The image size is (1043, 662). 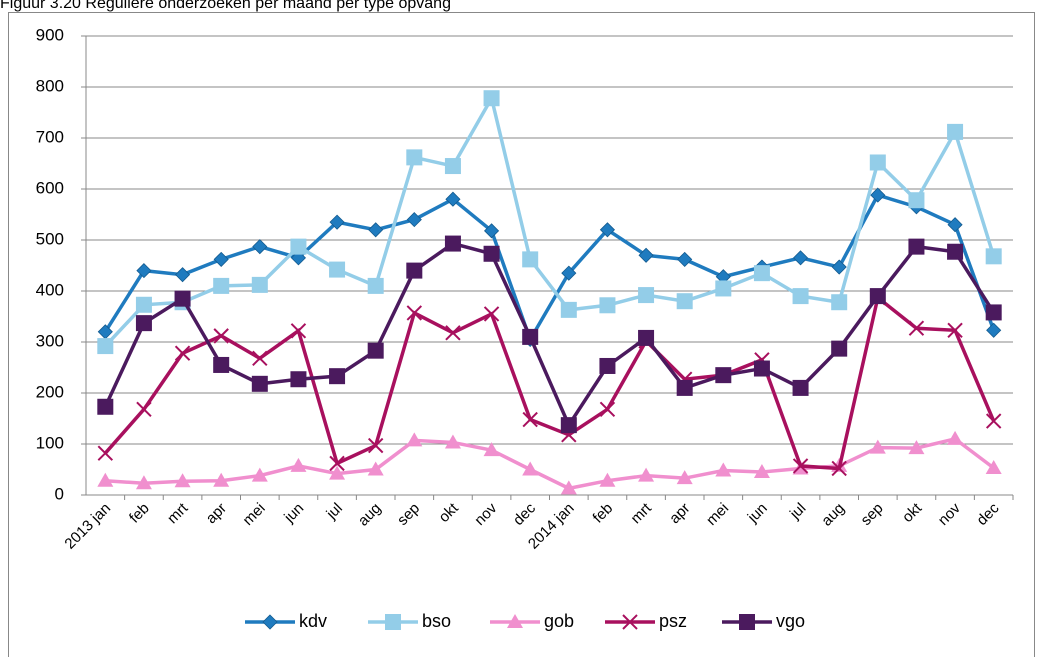 What do you see at coordinates (673, 621) in the screenshot?
I see `legend-label: psz` at bounding box center [673, 621].